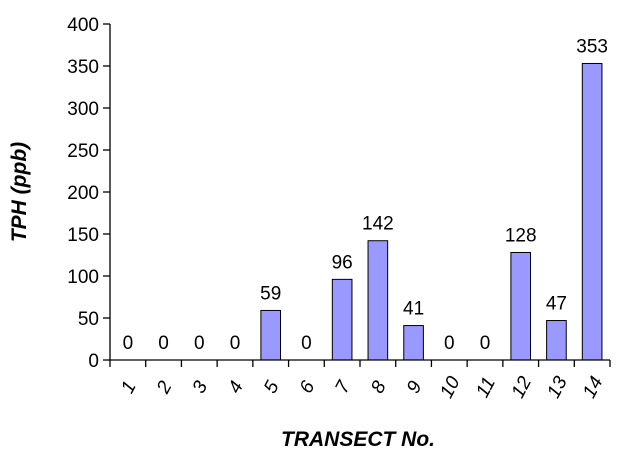 The width and height of the screenshot is (617, 452). Describe the element at coordinates (593, 387) in the screenshot. I see `x-tick-label: 14` at that location.